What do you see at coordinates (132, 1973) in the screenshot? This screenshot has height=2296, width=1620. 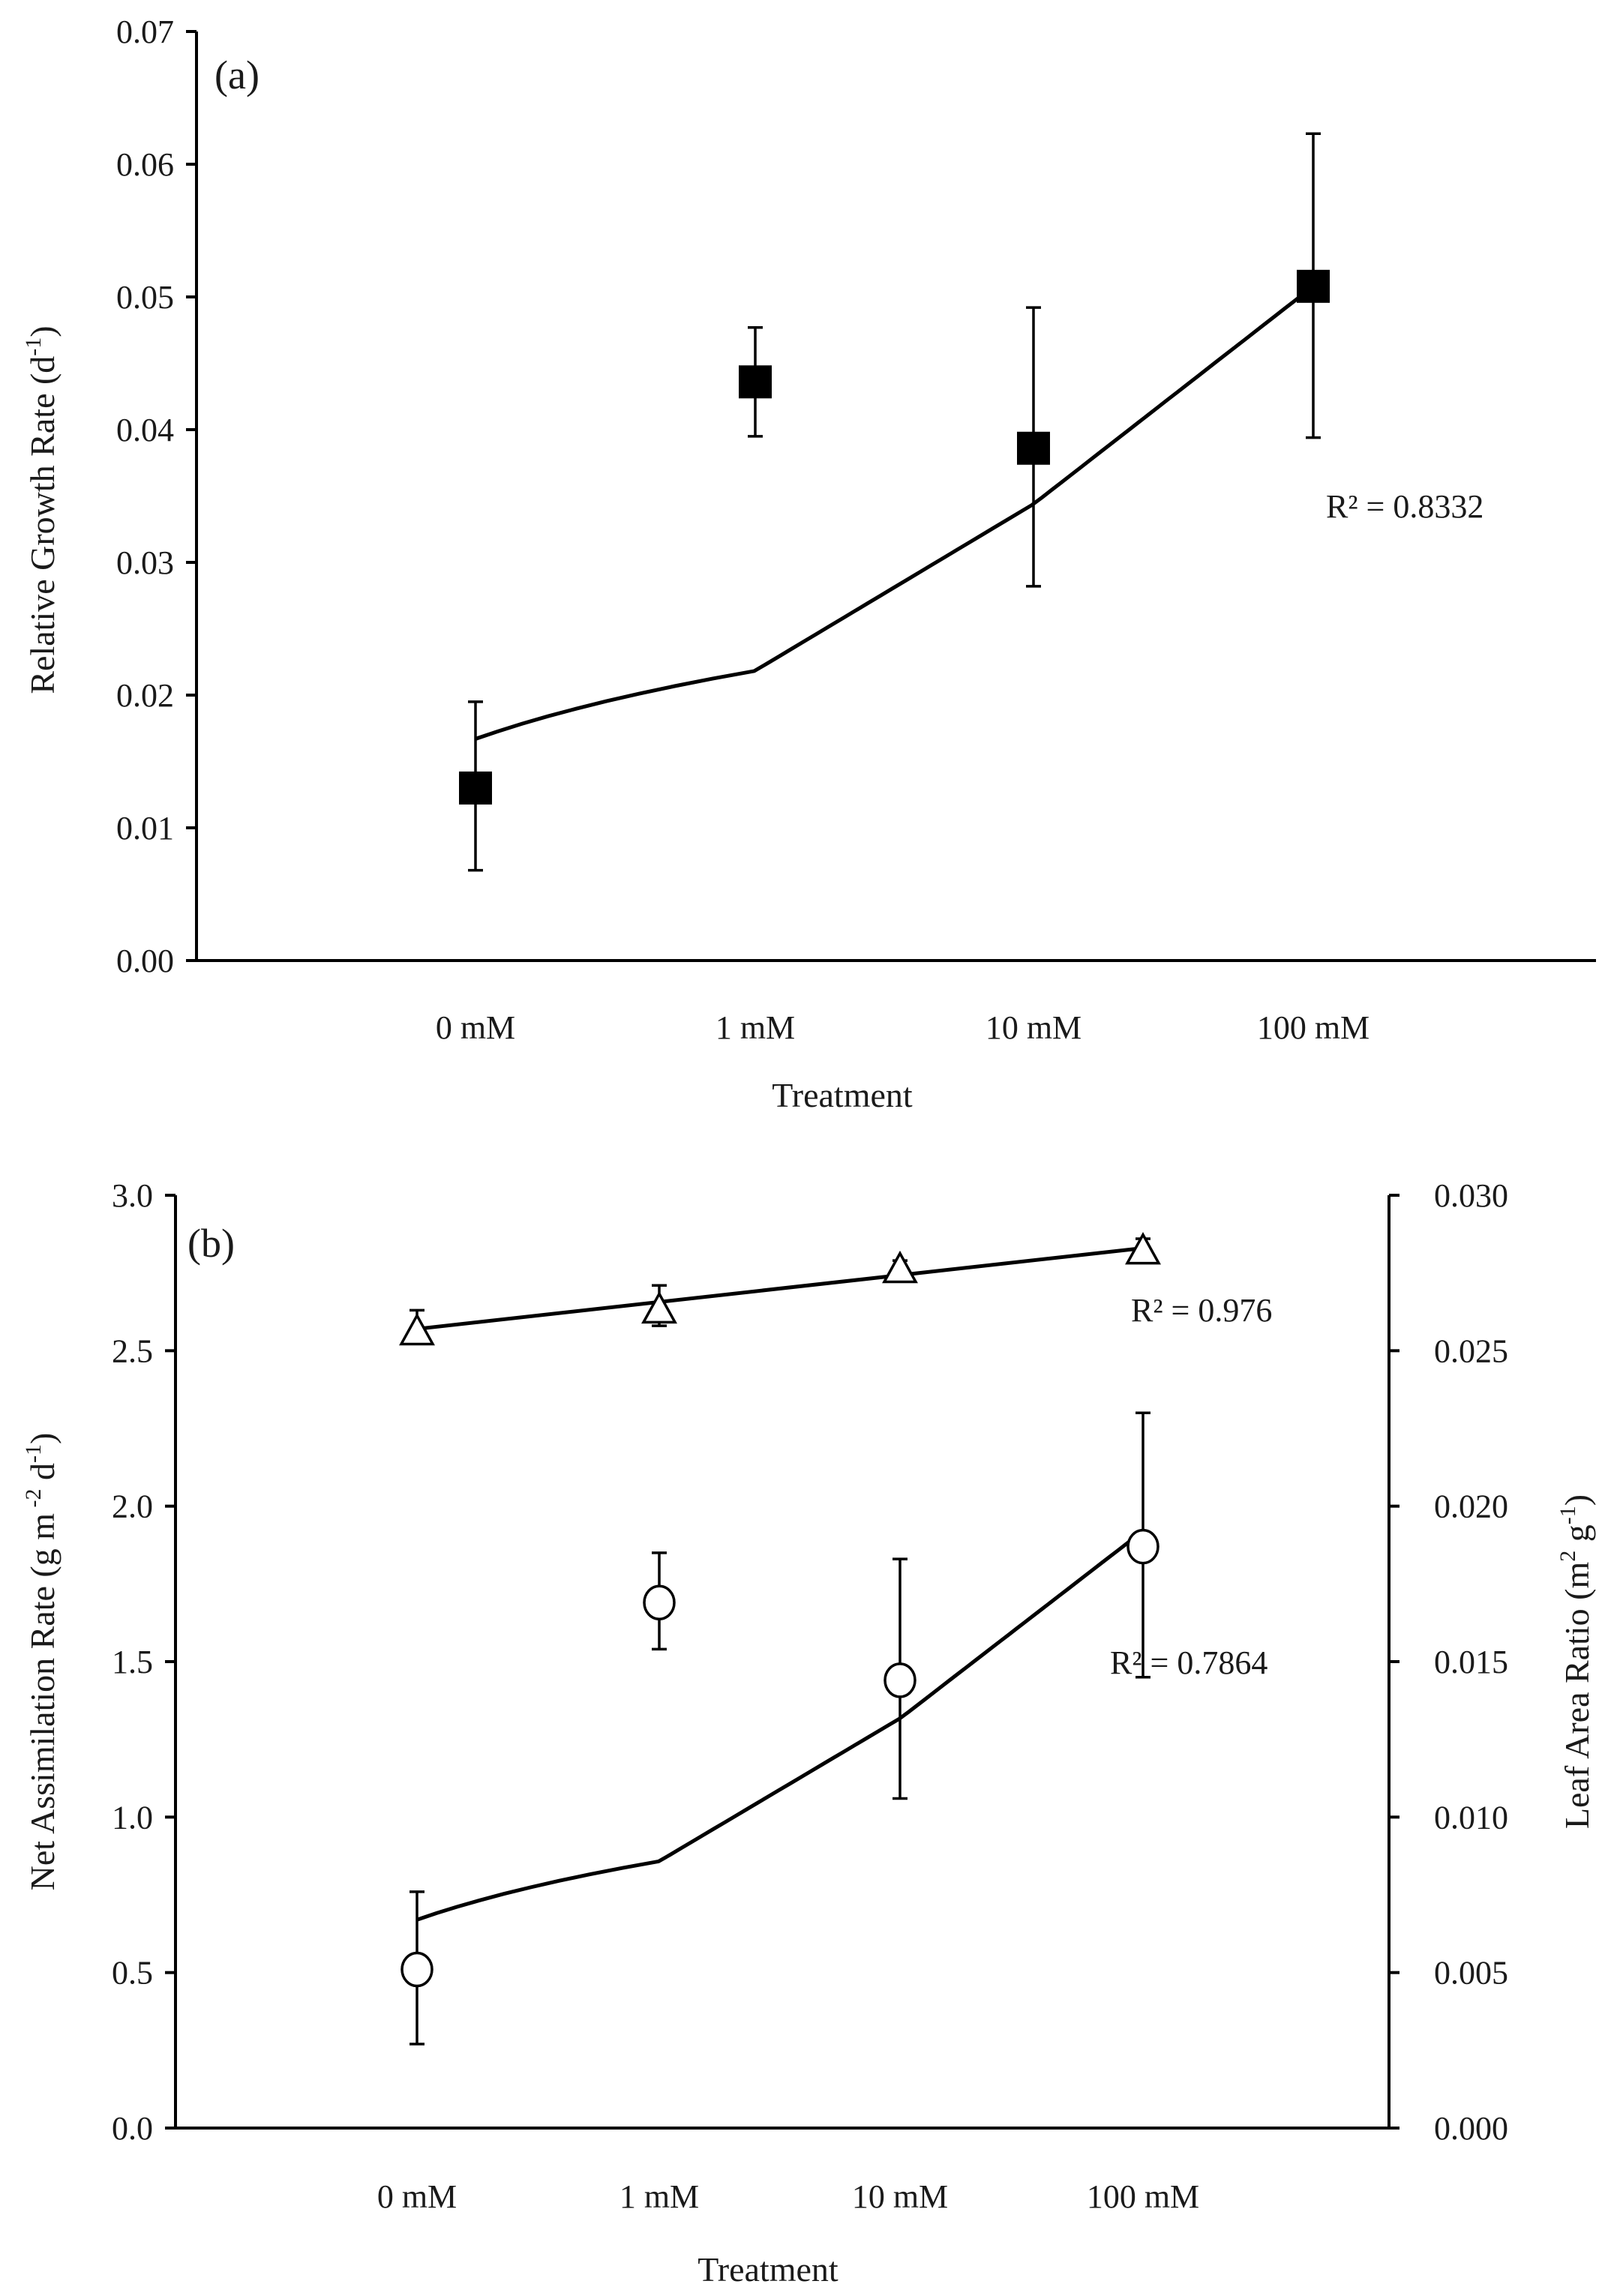 I see `panel-b-left-y-tick-label: 0.5` at bounding box center [132, 1973].